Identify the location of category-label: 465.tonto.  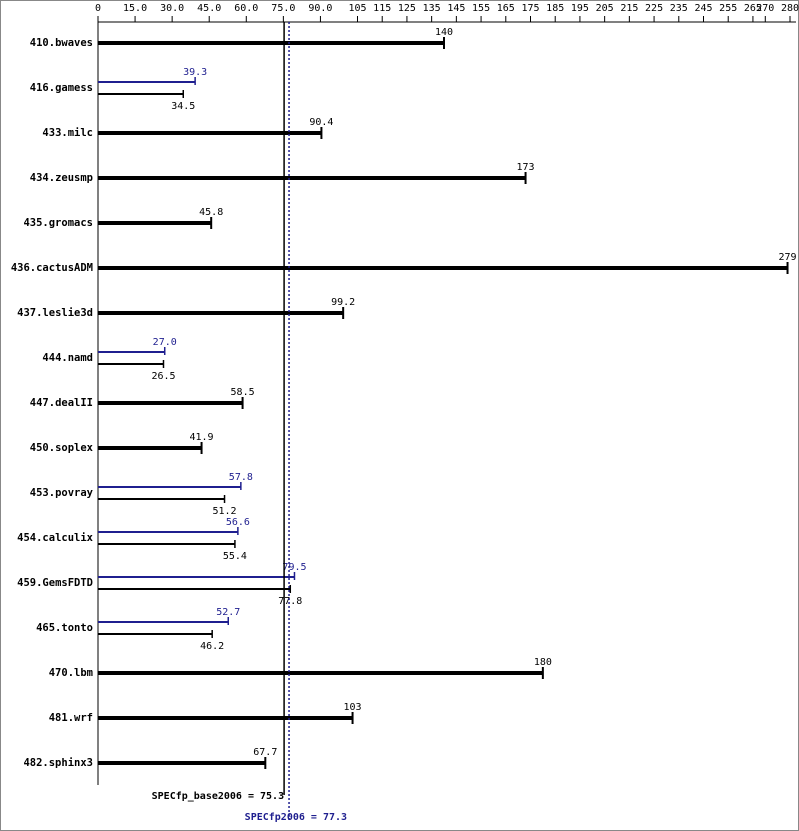
(64, 628).